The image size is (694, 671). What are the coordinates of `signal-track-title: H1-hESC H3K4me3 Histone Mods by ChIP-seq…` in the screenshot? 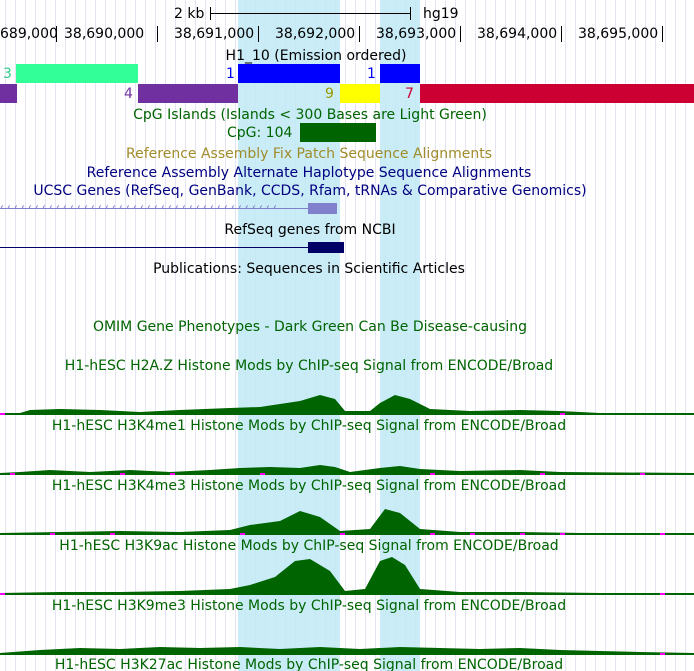 It's located at (309, 486).